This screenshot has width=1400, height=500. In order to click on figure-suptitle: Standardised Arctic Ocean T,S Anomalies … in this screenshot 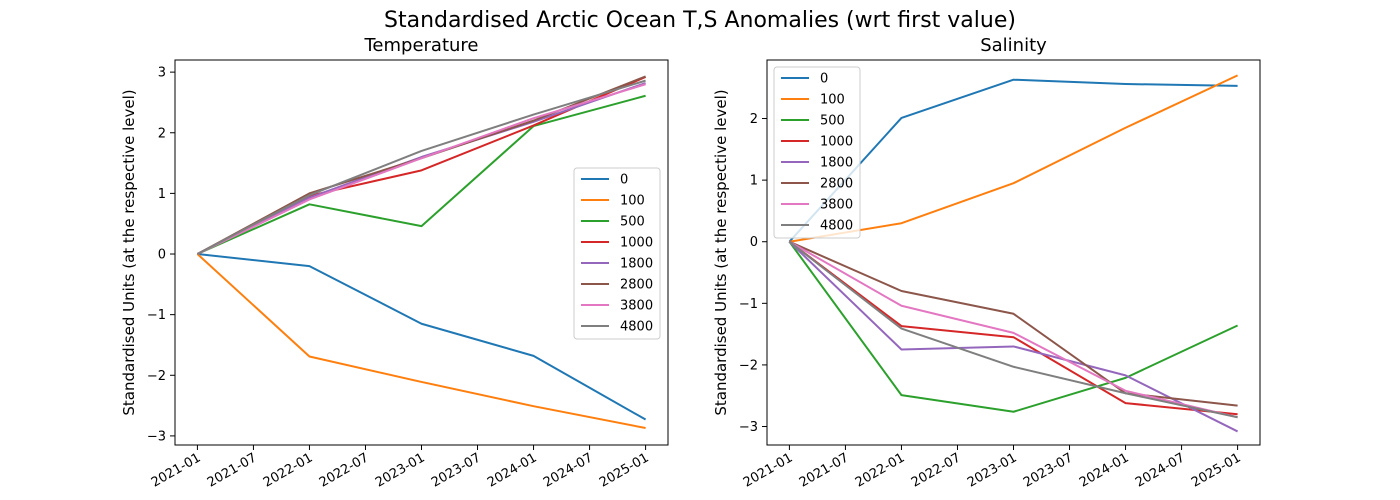, I will do `click(700, 20)`.